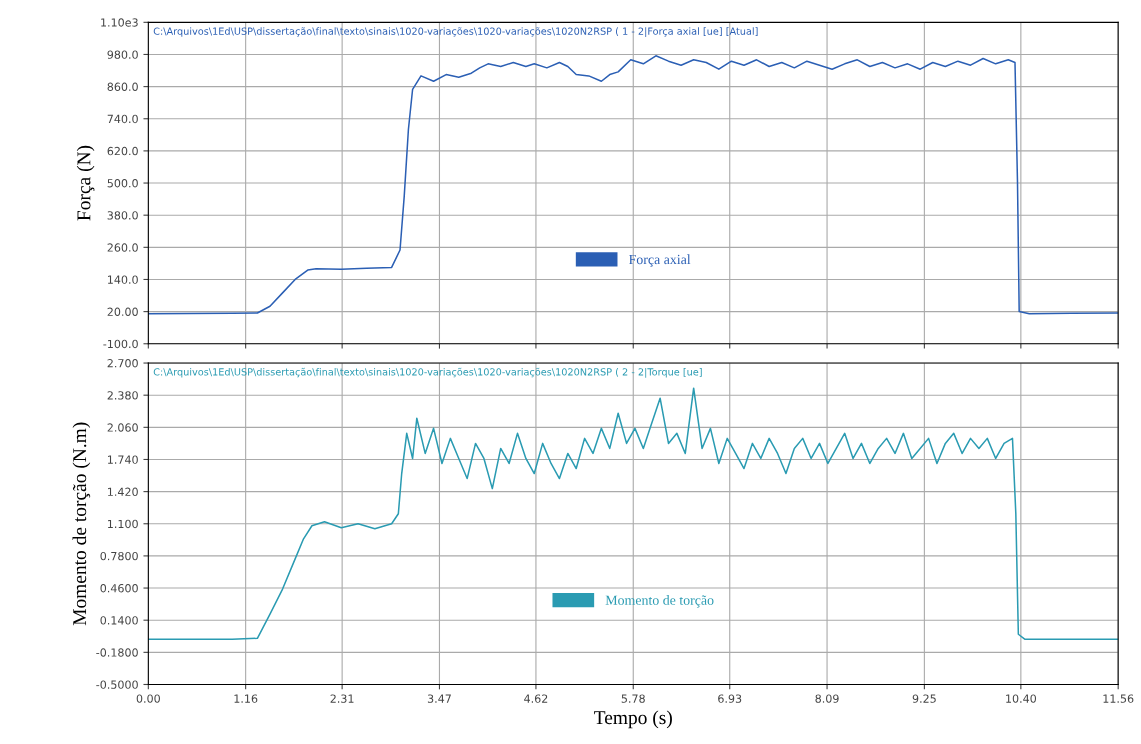 The image size is (1141, 744). I want to click on y-tick-label: 0.7800, so click(119, 556).